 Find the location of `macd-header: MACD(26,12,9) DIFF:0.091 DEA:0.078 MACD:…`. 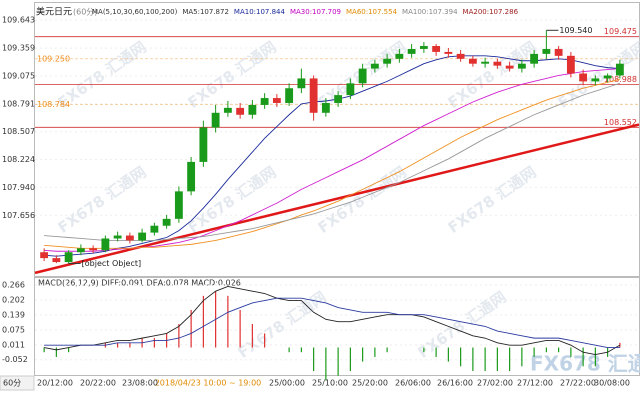

macd-header: MACD(26,12,9) DIFF:0.091 DEA:0.078 MACD:… is located at coordinates (139, 283).